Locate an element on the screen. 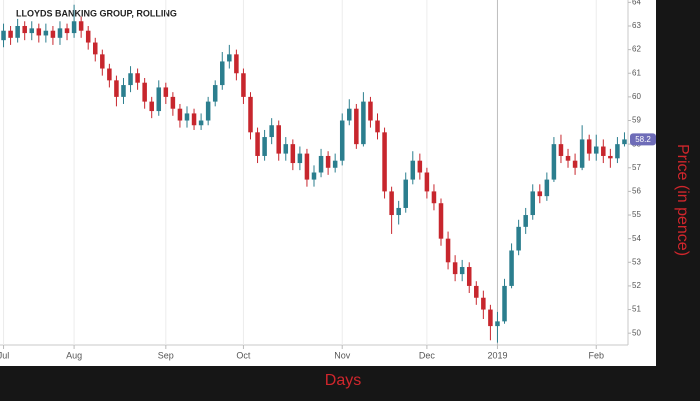 The image size is (700, 401). y-tick-label: 59 is located at coordinates (636, 120).